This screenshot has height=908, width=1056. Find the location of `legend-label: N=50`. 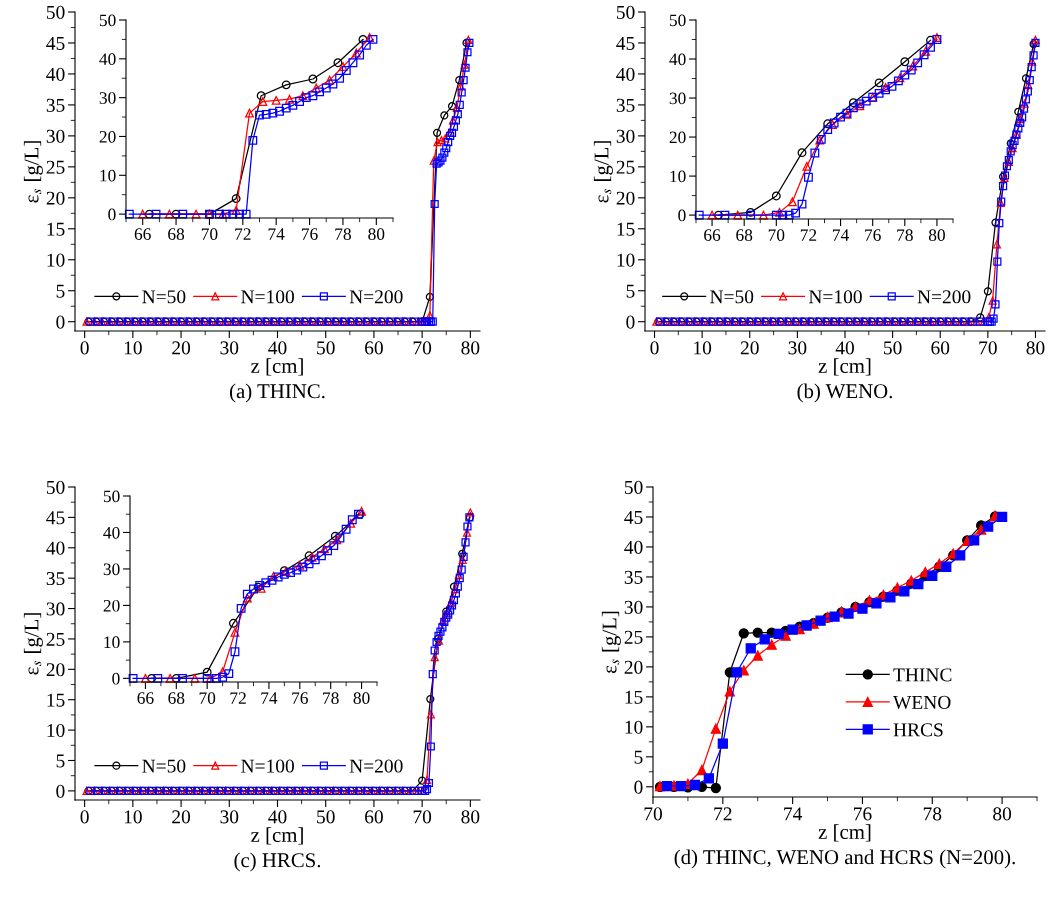

legend-label: N=50 is located at coordinates (164, 297).